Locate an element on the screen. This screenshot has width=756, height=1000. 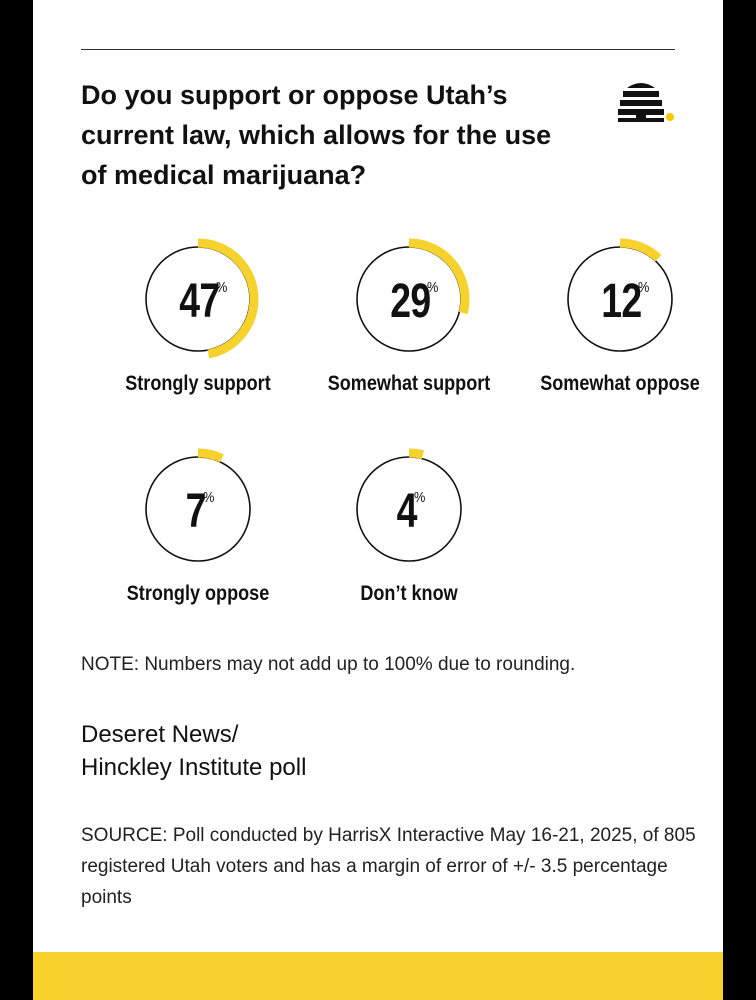
donut-value-number: 4 is located at coordinates (407, 511).